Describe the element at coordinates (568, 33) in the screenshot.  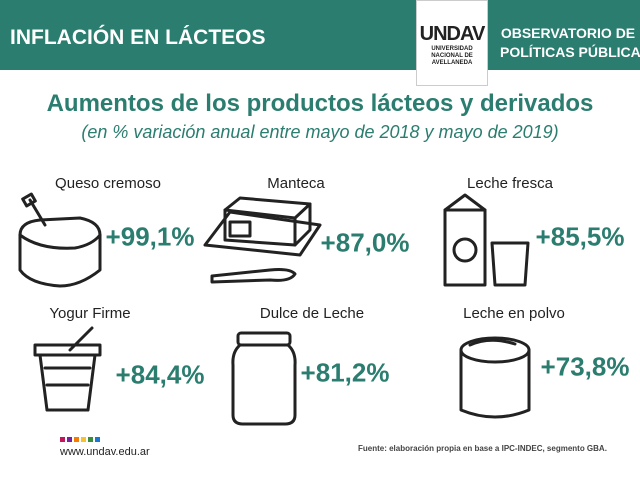
I see `organization-line: OBSERVATORIO DE` at that location.